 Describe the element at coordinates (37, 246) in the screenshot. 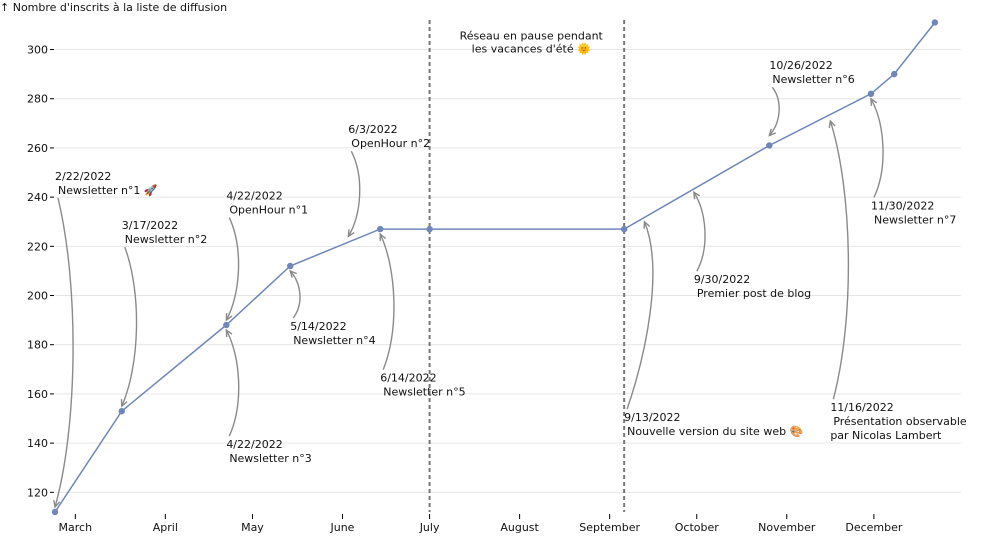

I see `y-tick-label: 220` at that location.